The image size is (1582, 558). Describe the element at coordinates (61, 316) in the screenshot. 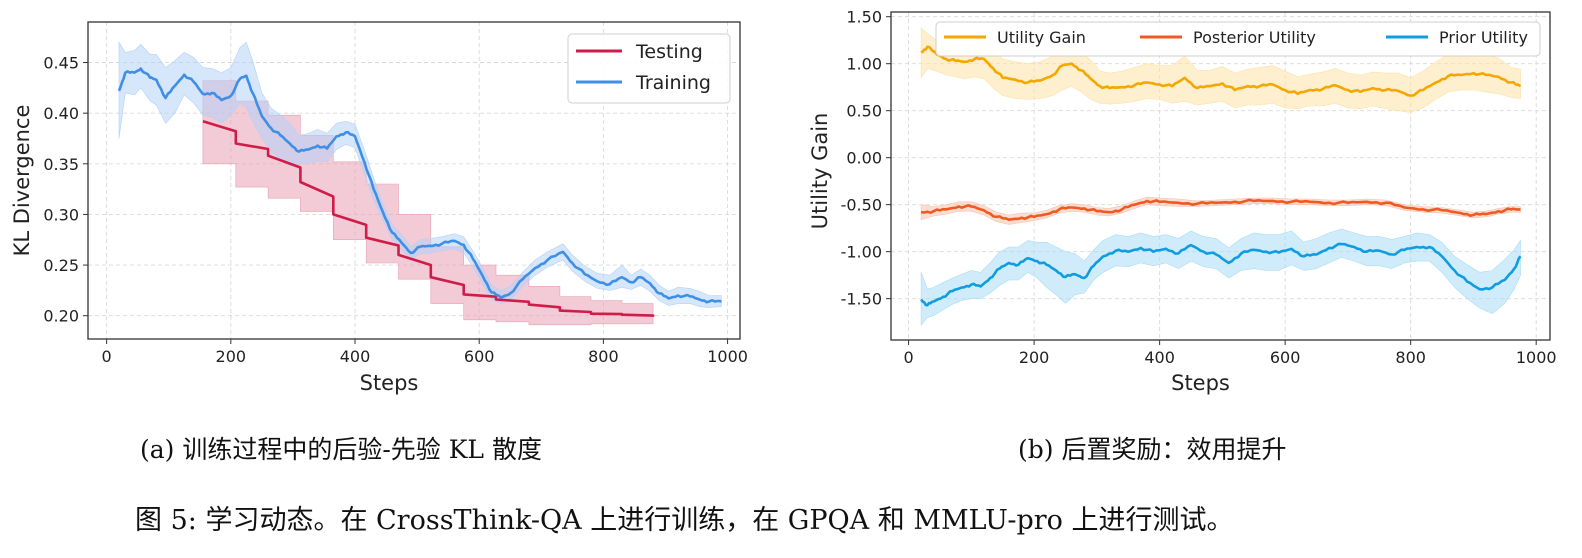

I see `y-tick-label: 0.20` at that location.